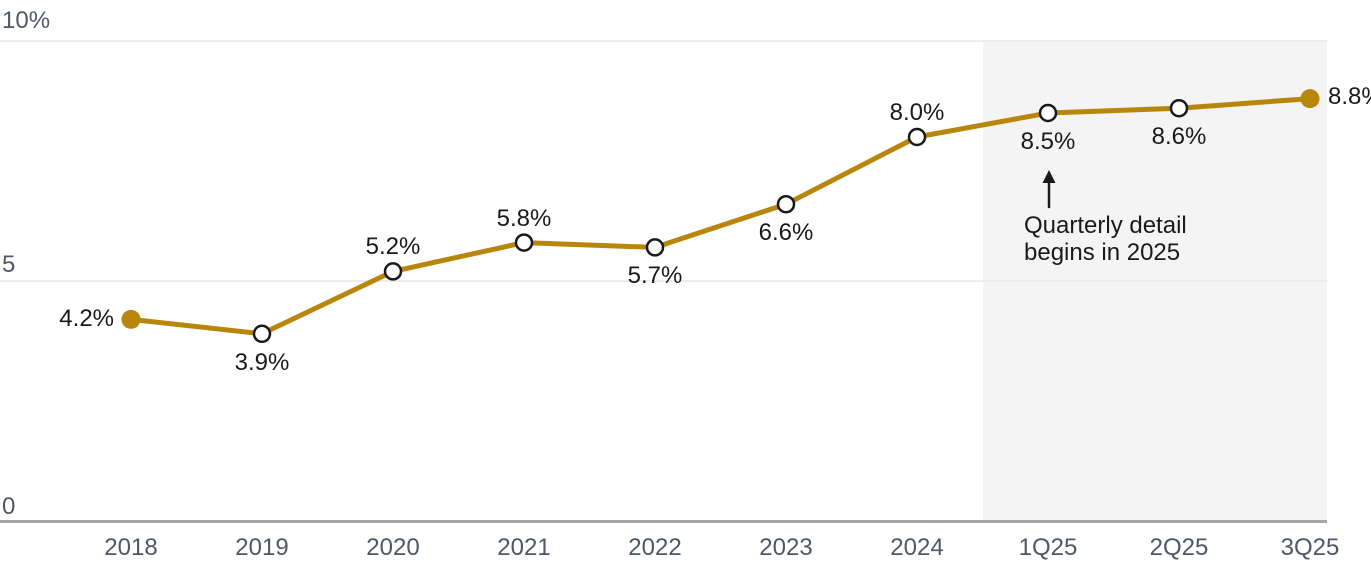 This screenshot has width=1371, height=572. Describe the element at coordinates (393, 247) in the screenshot. I see `data-label-2020: 5.2%` at that location.